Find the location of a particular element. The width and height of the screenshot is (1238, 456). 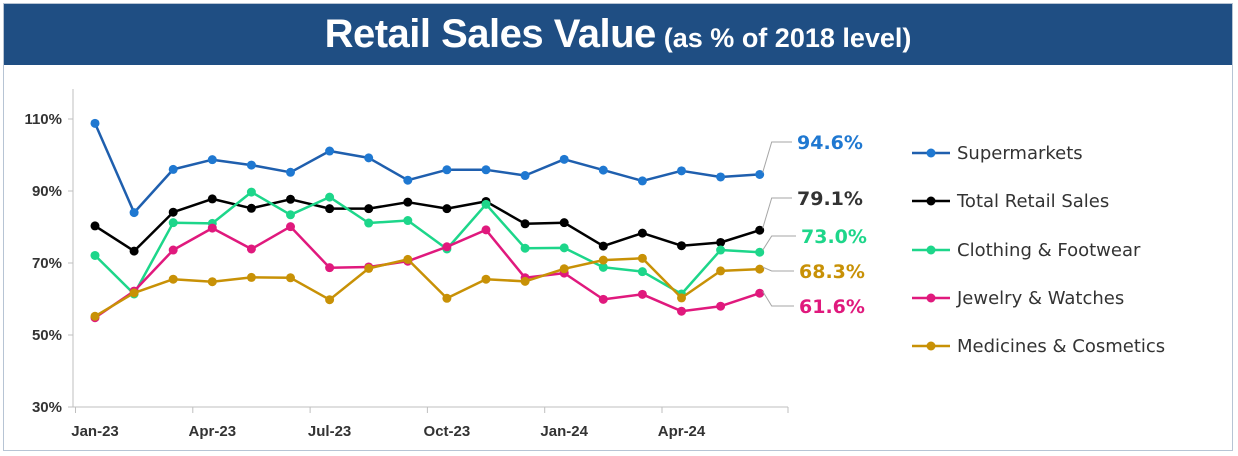

x-tick-label: Jan-24 is located at coordinates (564, 431).